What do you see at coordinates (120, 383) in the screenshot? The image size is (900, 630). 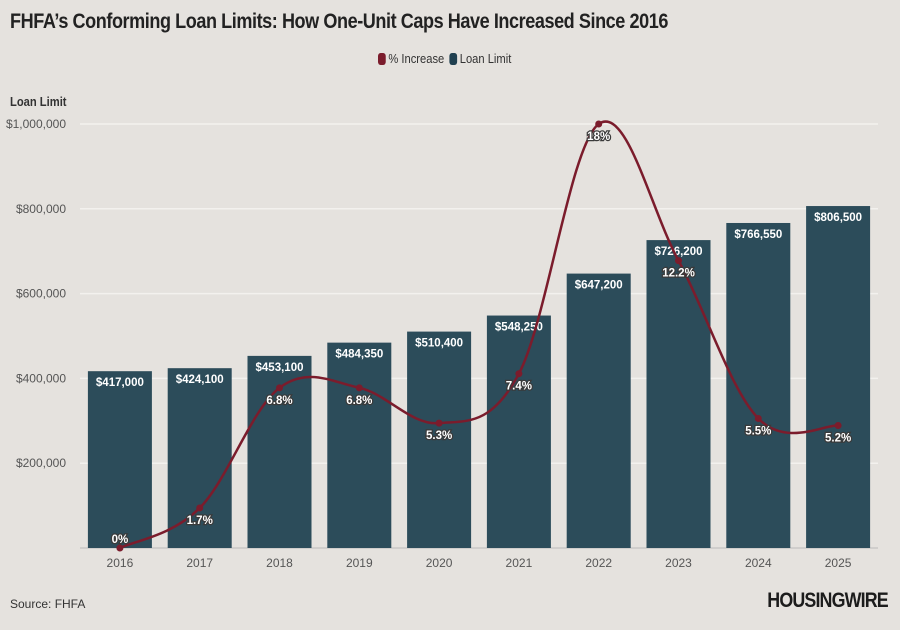 I see `bar-label: $417,000` at bounding box center [120, 383].